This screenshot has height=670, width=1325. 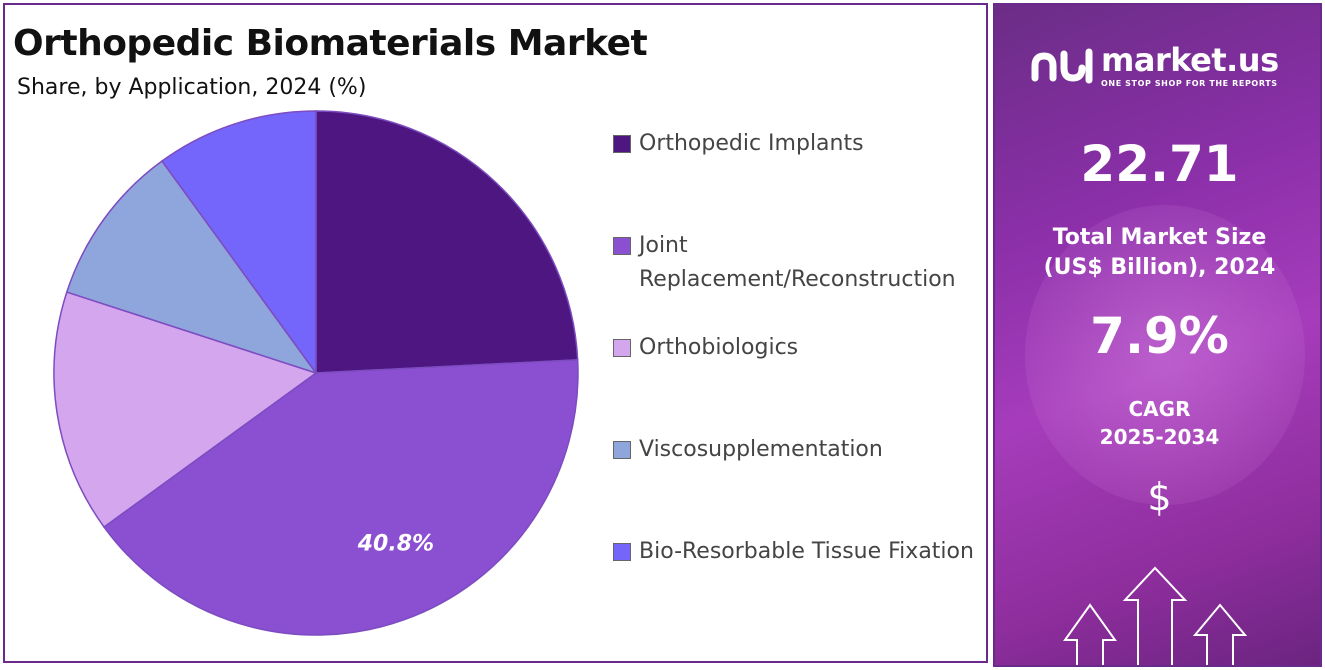 I want to click on legend-label-1: Joint Replacement/Reconstruction, so click(x=797, y=262).